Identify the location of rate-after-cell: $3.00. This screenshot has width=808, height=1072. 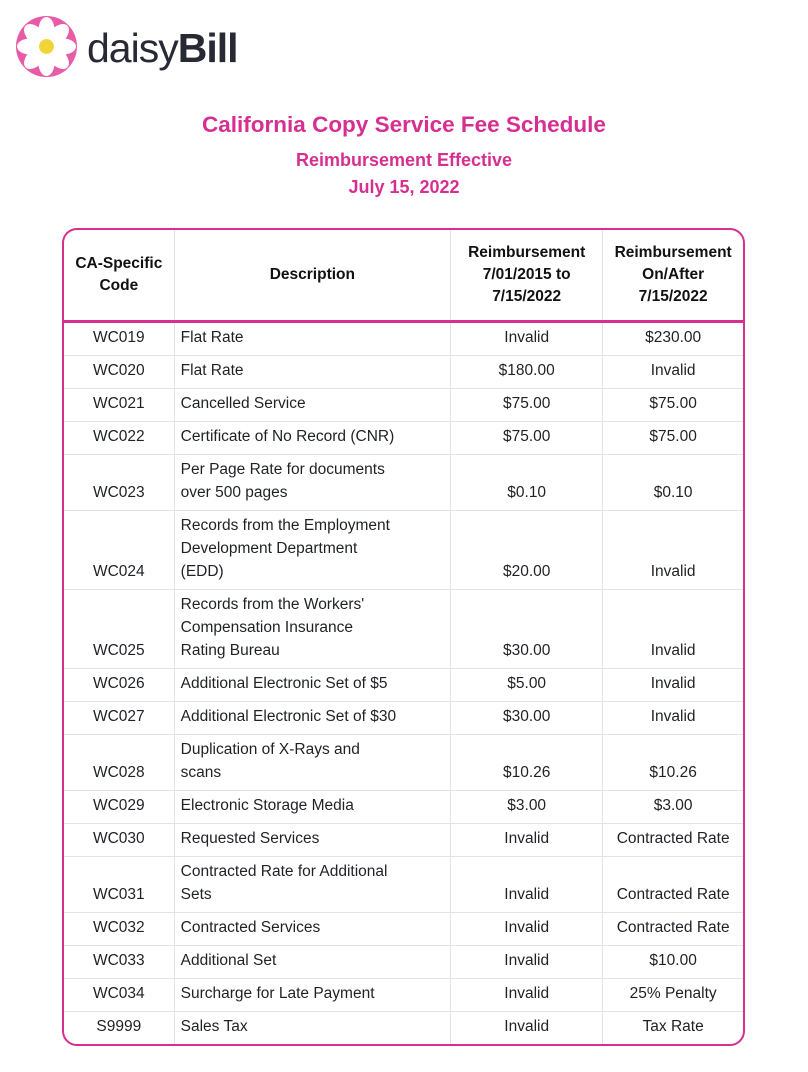
(672, 807).